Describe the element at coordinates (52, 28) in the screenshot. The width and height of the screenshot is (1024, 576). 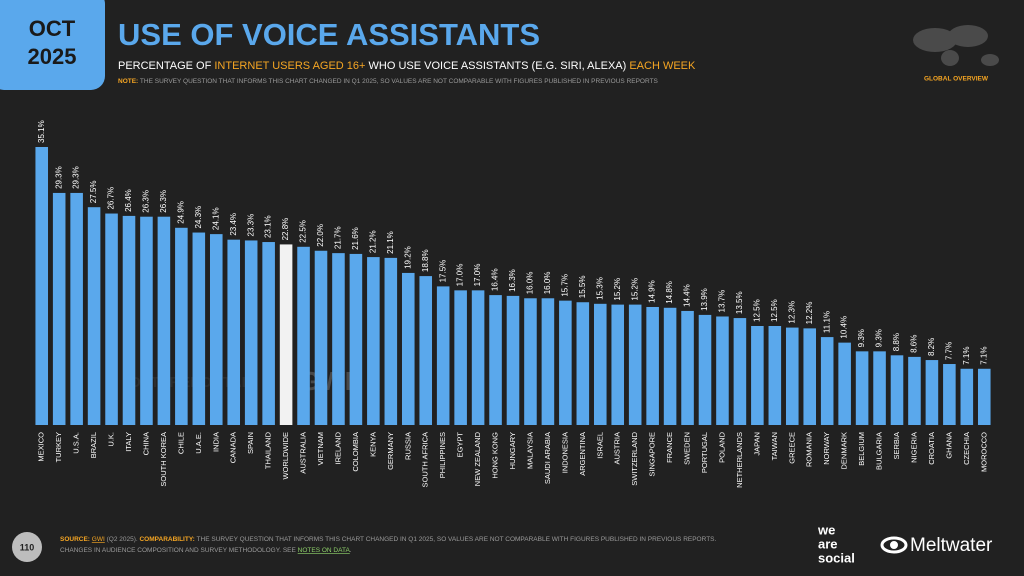
I see `date-month: OCT` at that location.